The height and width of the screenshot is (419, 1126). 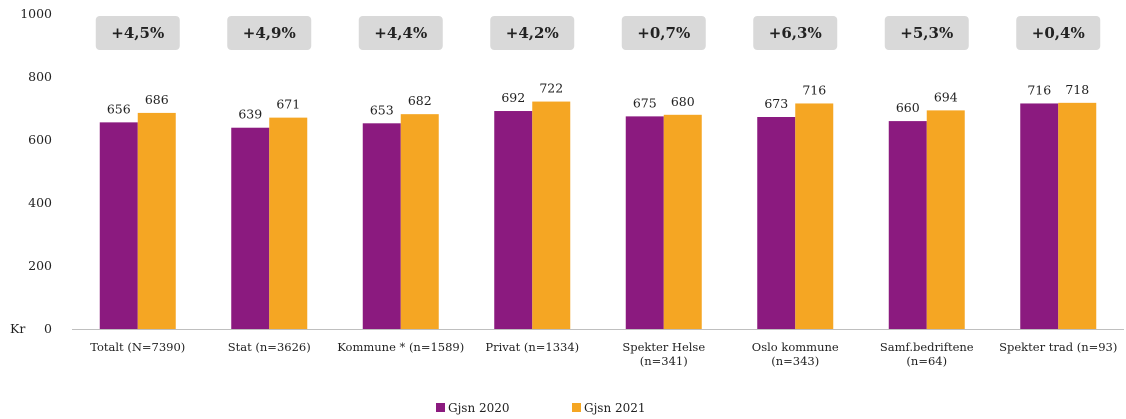 I want to click on change-badge-label: +4,9%, so click(x=269, y=33).